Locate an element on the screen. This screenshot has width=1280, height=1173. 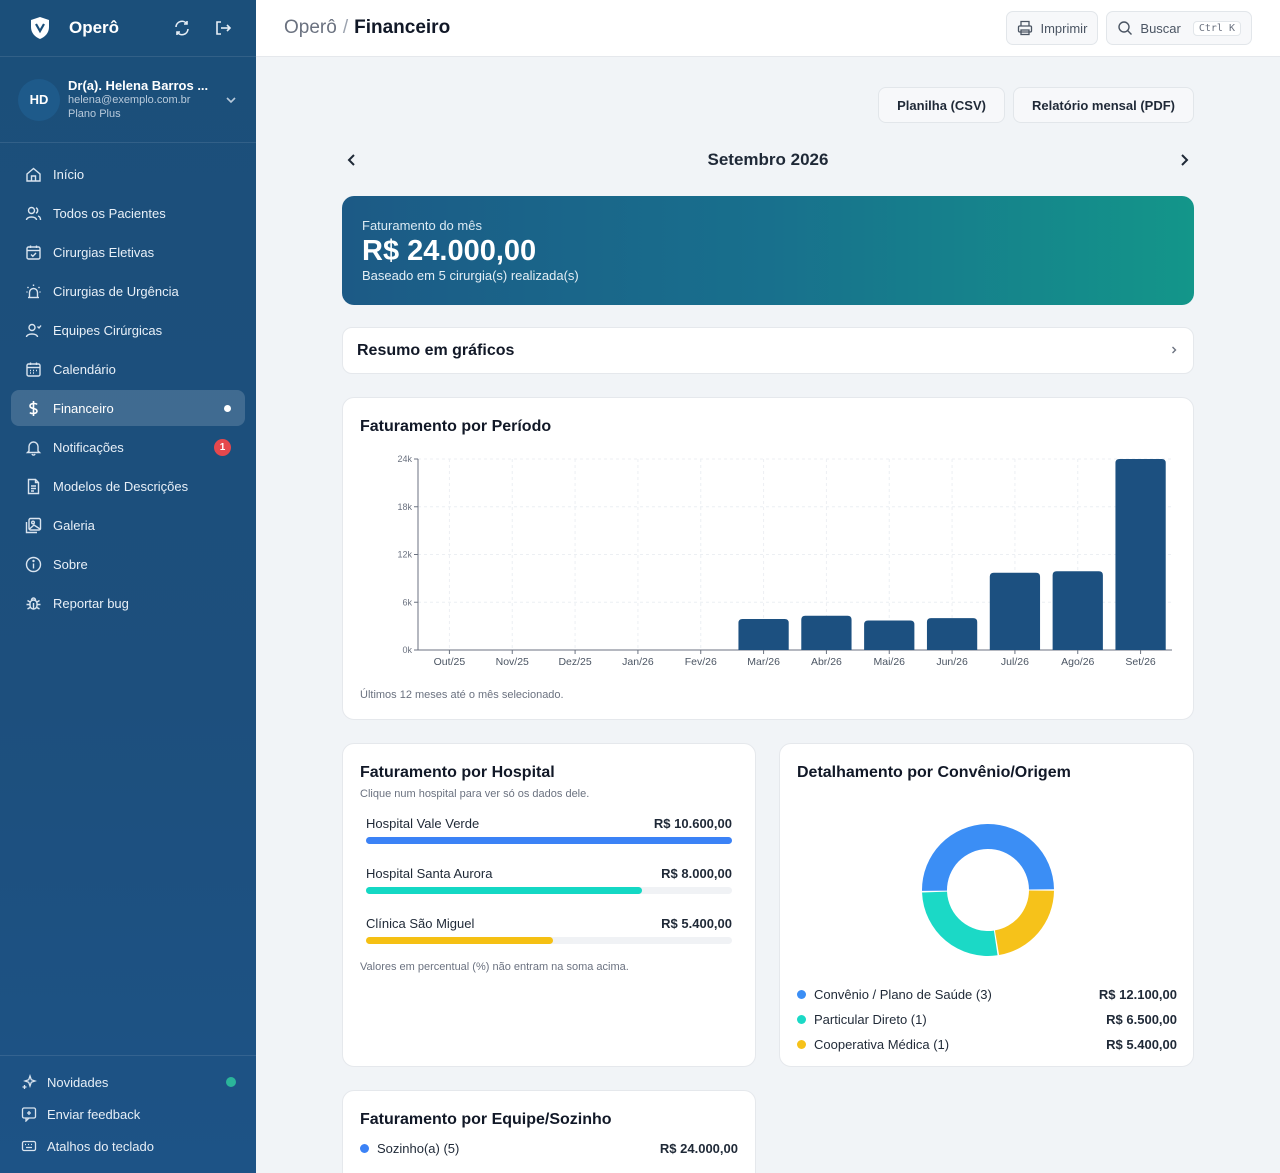
month-label: Setembro 2026 is located at coordinates (768, 159).